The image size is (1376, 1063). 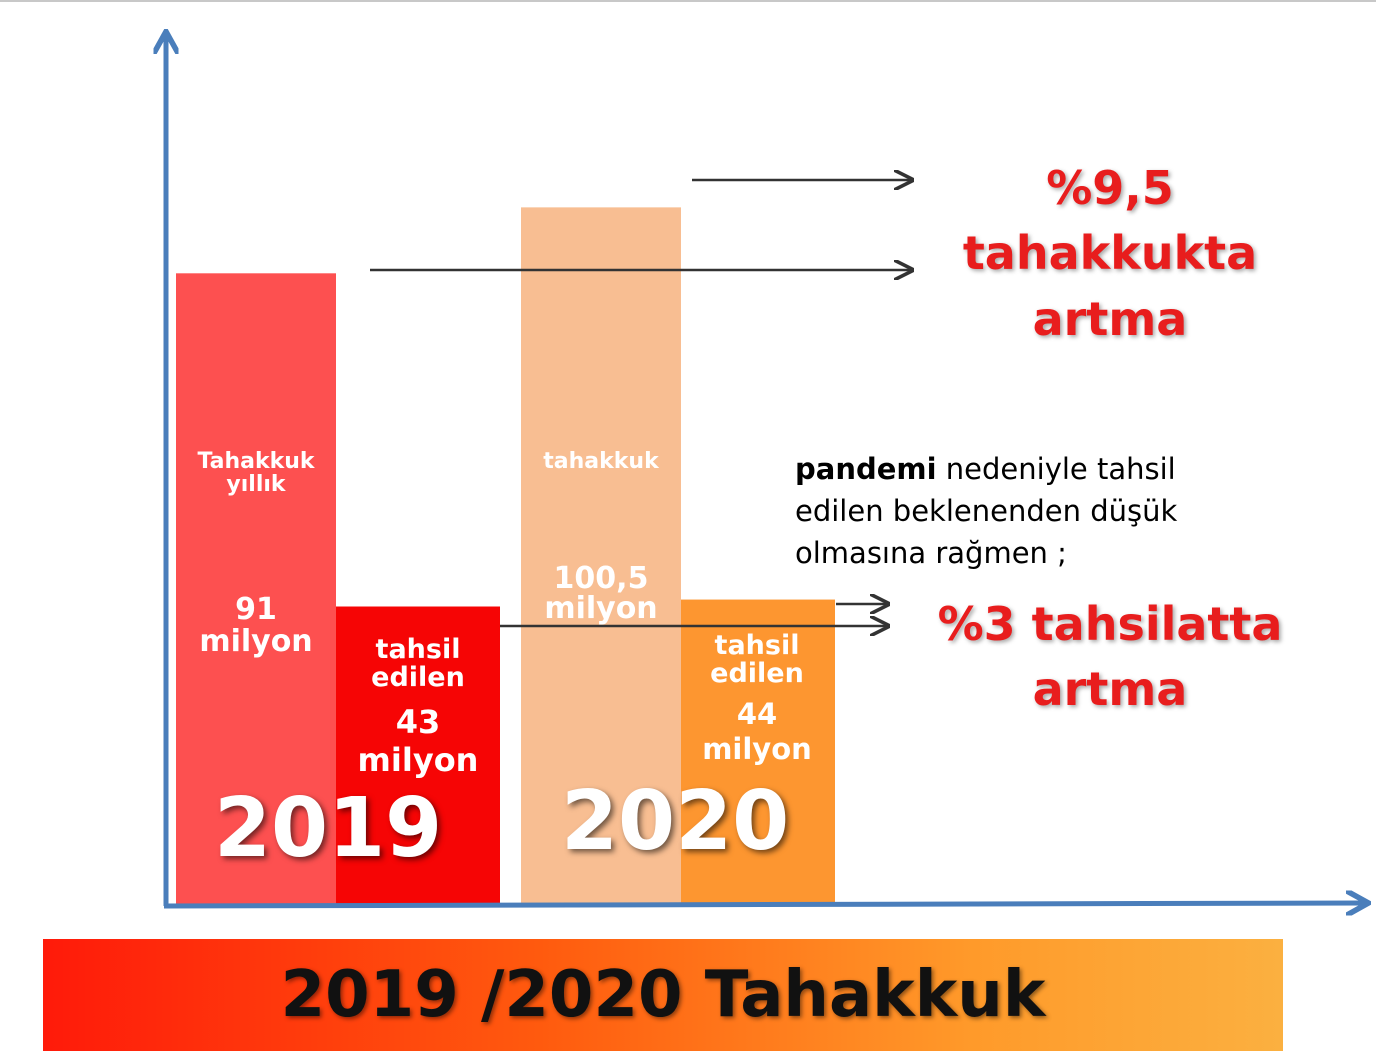 I want to click on note-line: pandemi nedeniyle tahsil, so click(x=1055, y=469).